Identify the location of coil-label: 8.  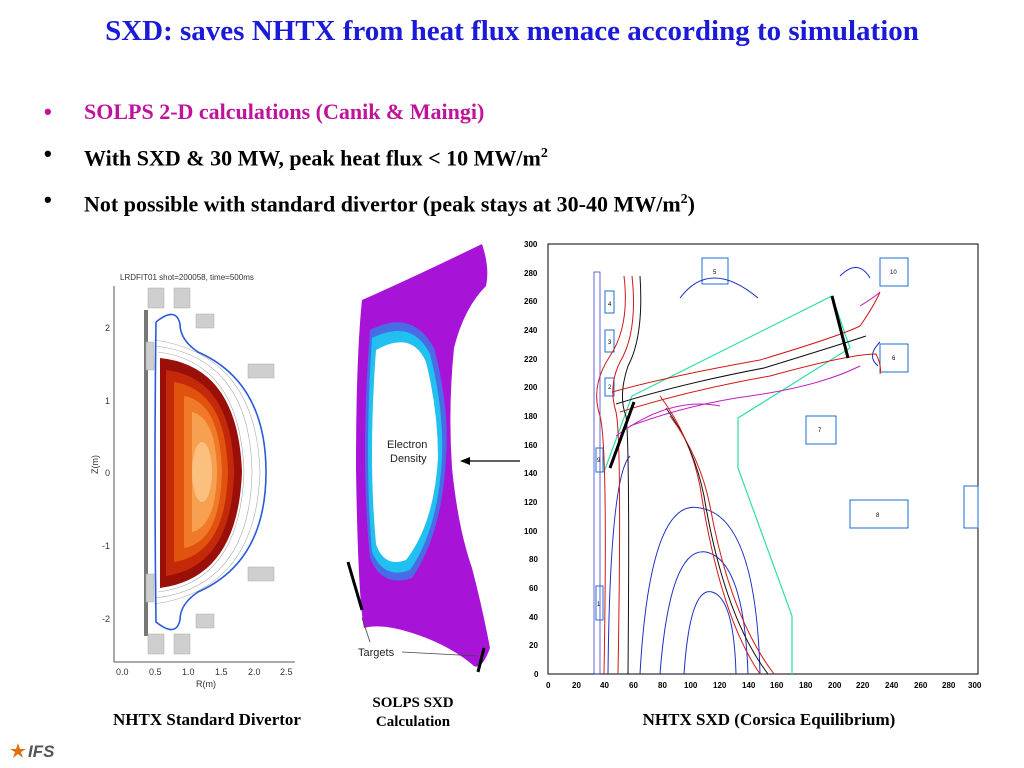
(878, 516).